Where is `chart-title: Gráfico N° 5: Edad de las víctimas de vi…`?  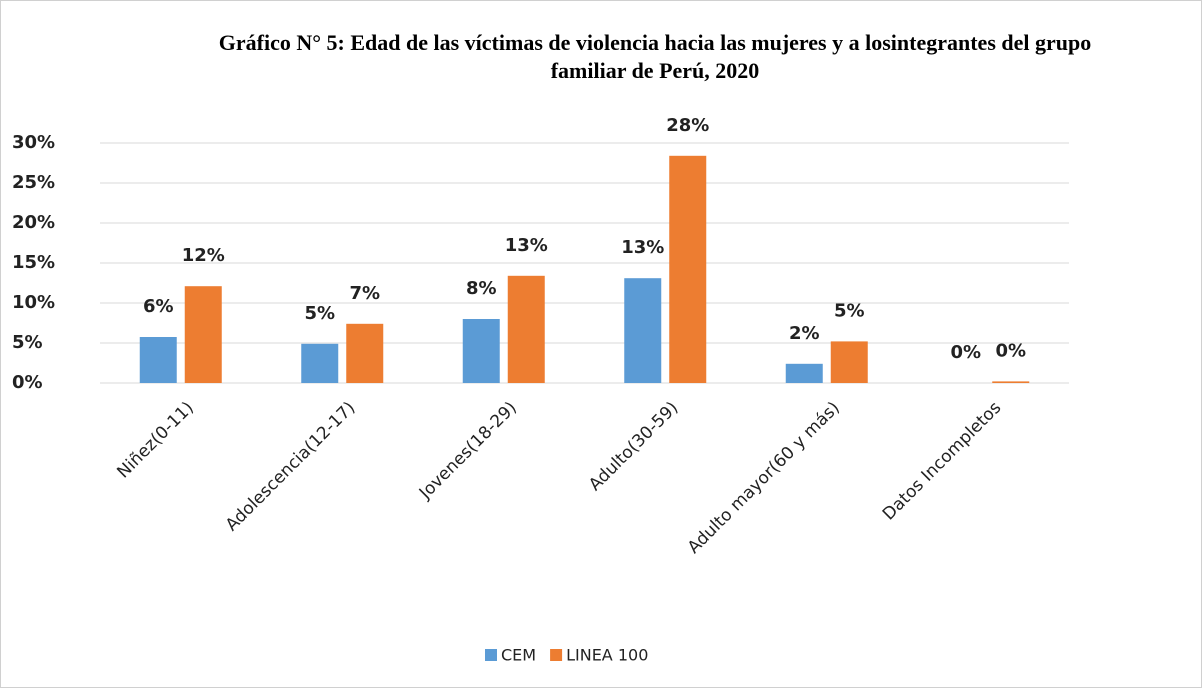
chart-title: Gráfico N° 5: Edad de las víctimas de vi… is located at coordinates (655, 42).